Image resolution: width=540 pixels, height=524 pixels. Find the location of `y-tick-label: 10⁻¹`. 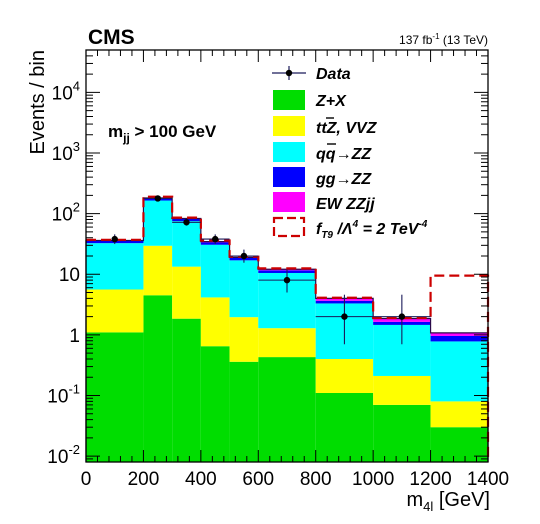

y-tick-label: 10⁻¹ is located at coordinates (63, 394).